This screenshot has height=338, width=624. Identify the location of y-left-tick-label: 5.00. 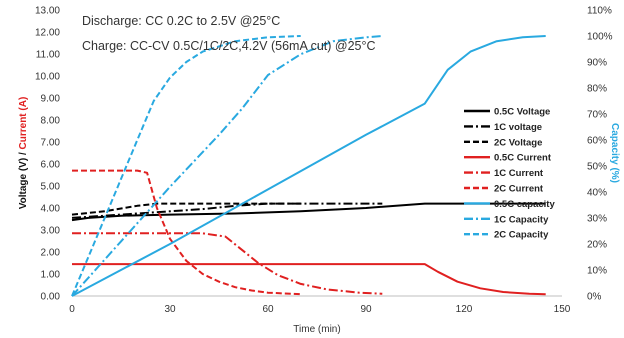
(51, 187).